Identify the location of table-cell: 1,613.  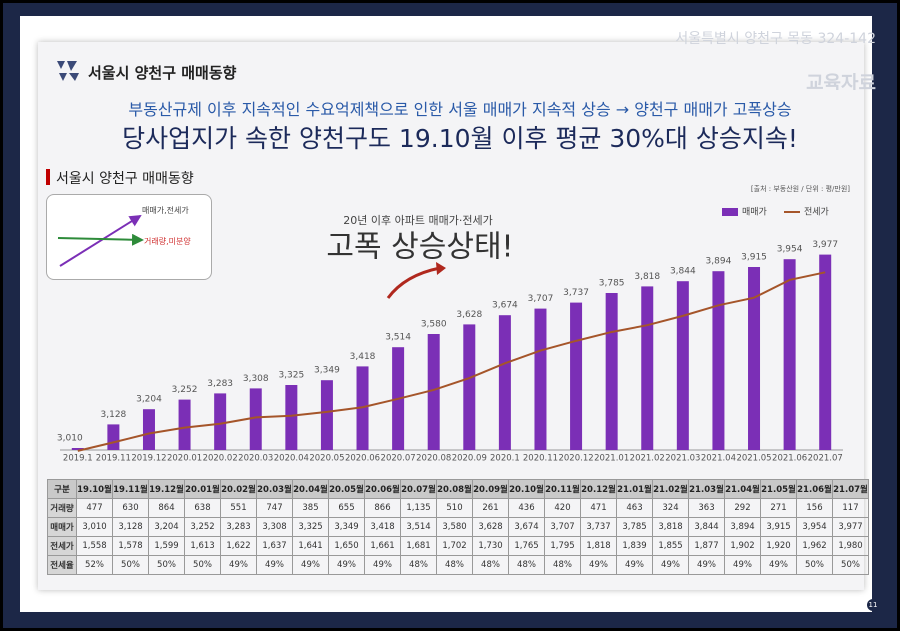
(202, 546).